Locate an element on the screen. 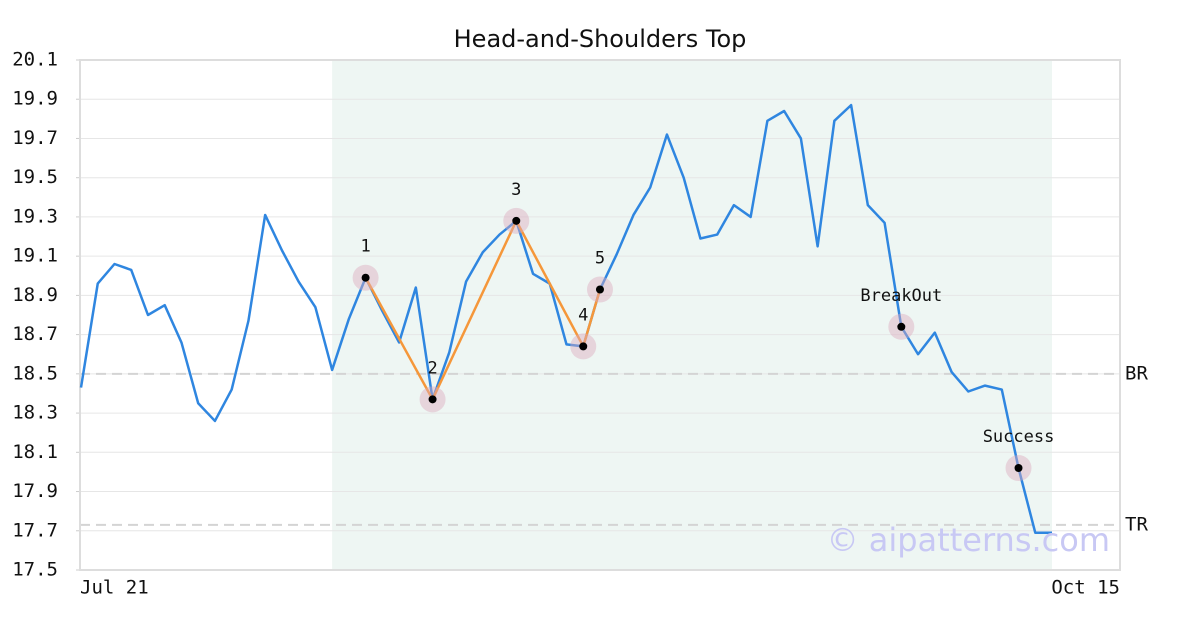 Image resolution: width=1200 pixels, height=630 pixels. y-tick-label: 18.9 is located at coordinates (35, 295).